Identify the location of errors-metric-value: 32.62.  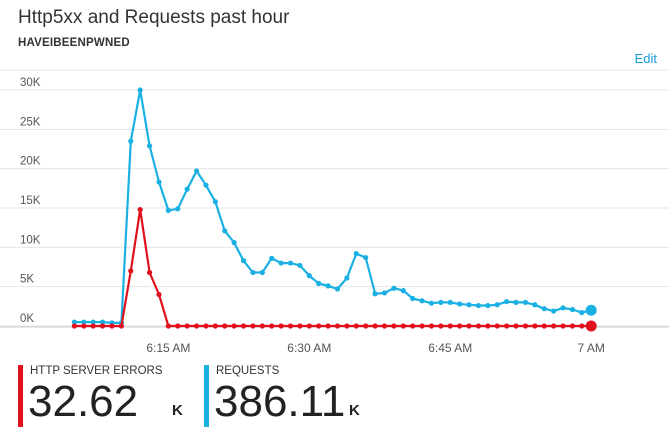
(83, 401).